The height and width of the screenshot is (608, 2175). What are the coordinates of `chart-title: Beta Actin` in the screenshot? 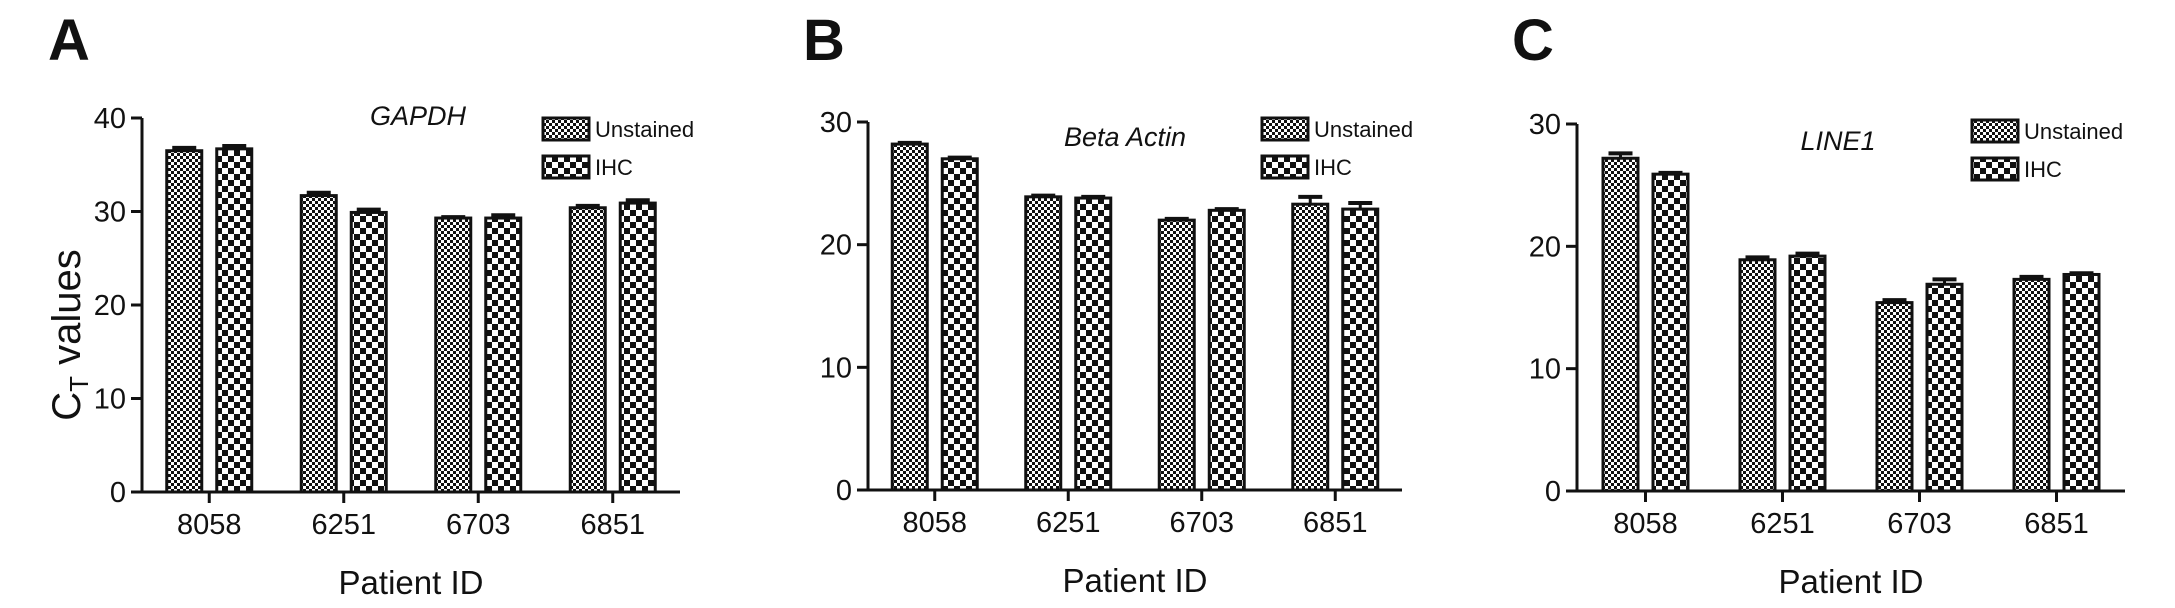 It's located at (1125, 137).